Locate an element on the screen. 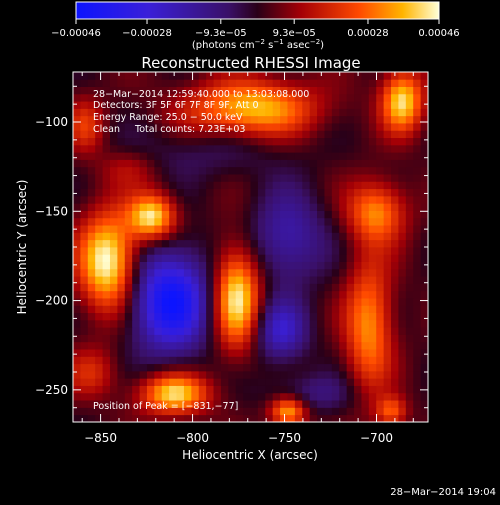 This screenshot has width=500, height=505. y-tick-label: −200 is located at coordinates (51, 301).